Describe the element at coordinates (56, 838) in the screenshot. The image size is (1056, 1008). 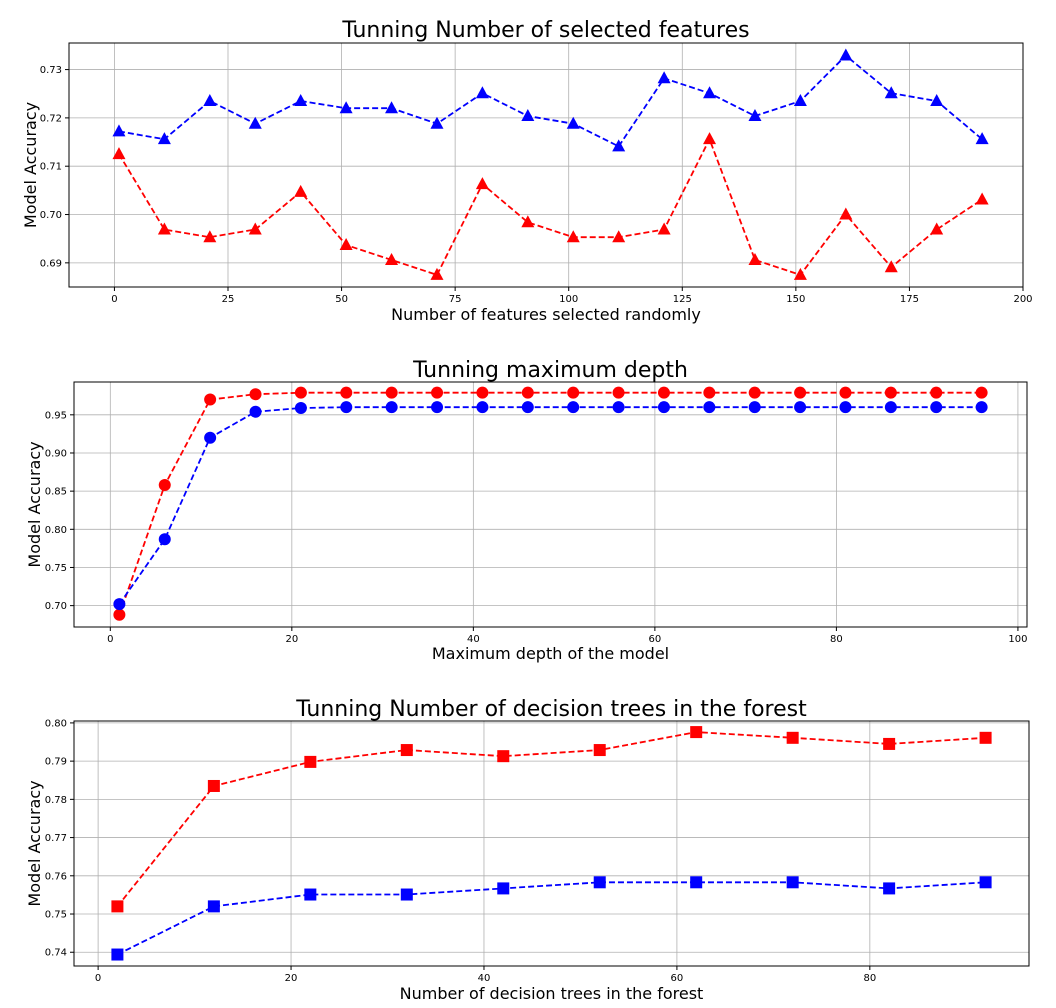
I see `y-tick-label: 0.77` at that location.